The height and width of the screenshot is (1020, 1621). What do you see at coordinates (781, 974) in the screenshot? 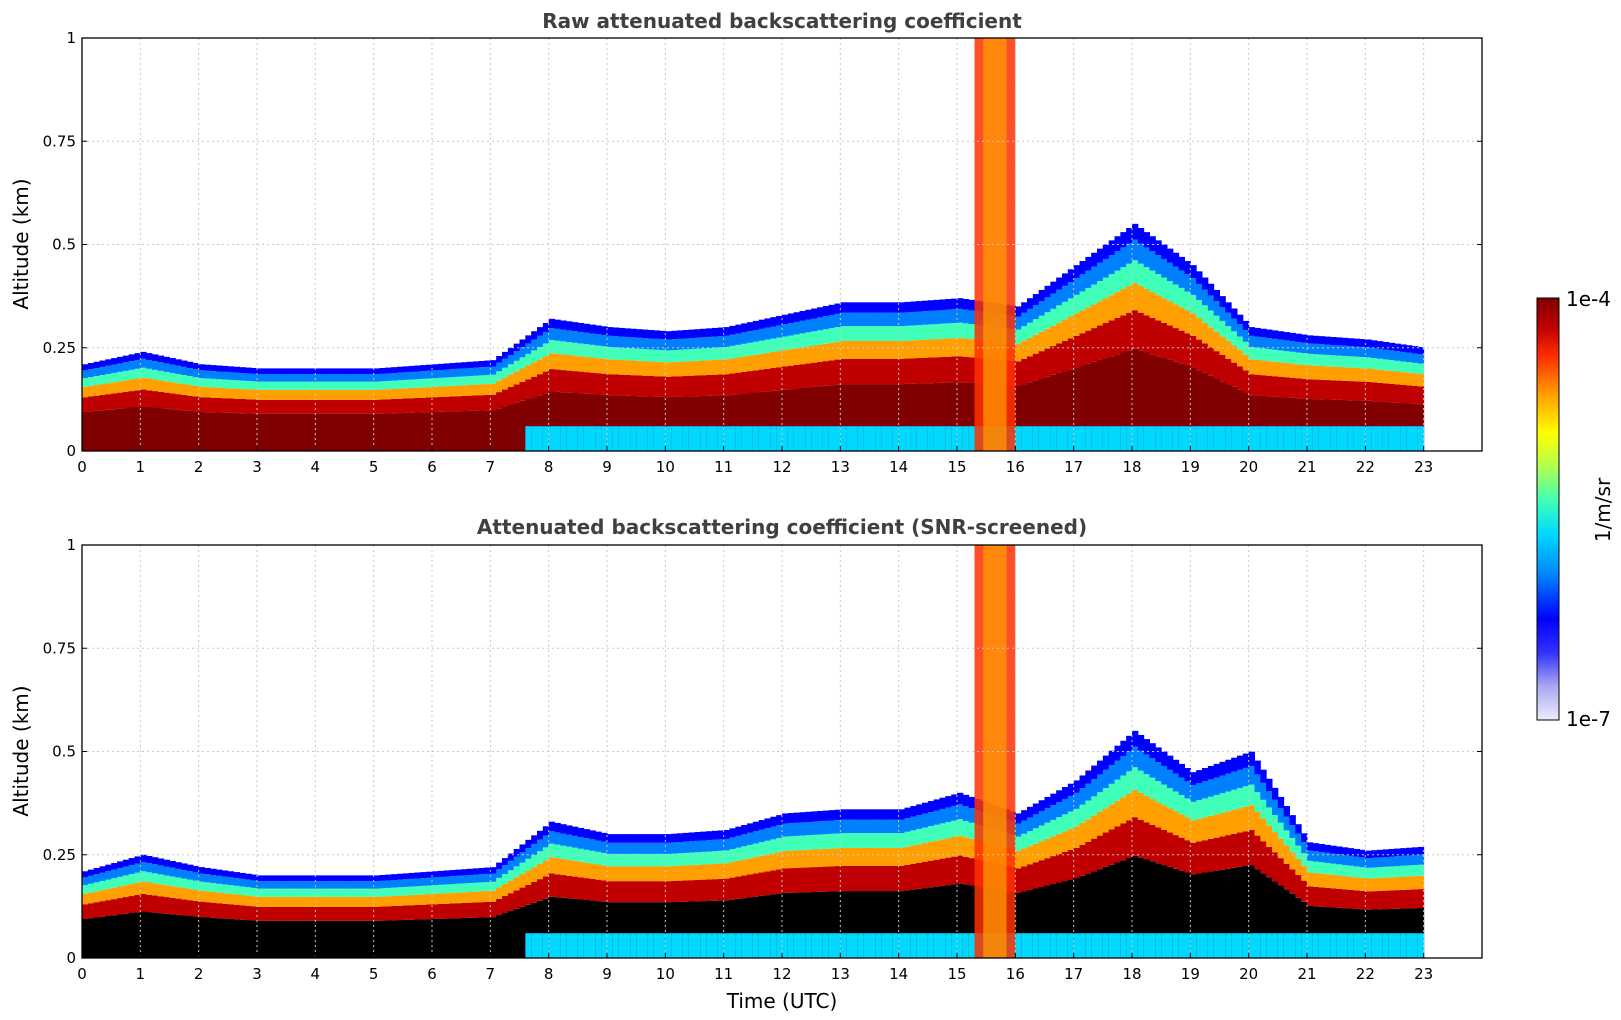
I see `x-tick-label: 12` at bounding box center [781, 974].